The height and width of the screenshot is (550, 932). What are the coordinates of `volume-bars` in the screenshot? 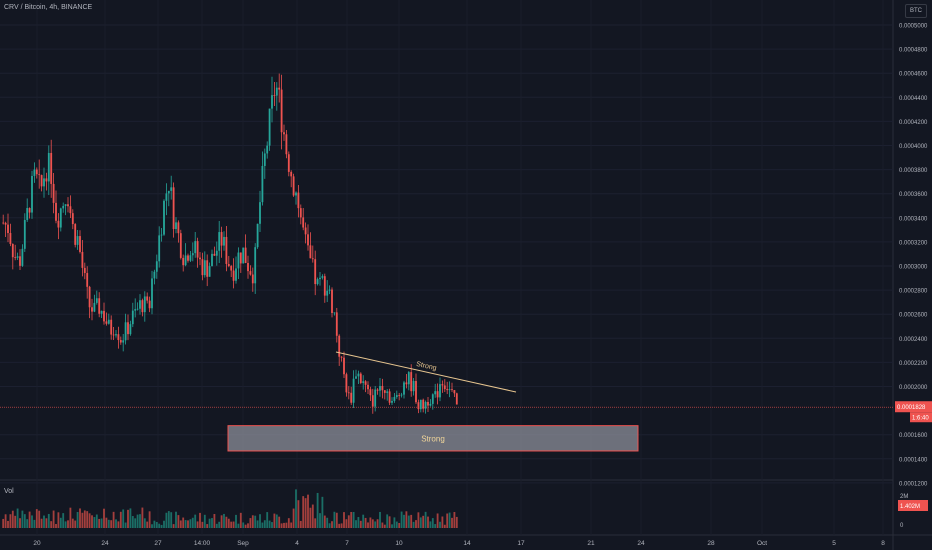 It's located at (230, 508).